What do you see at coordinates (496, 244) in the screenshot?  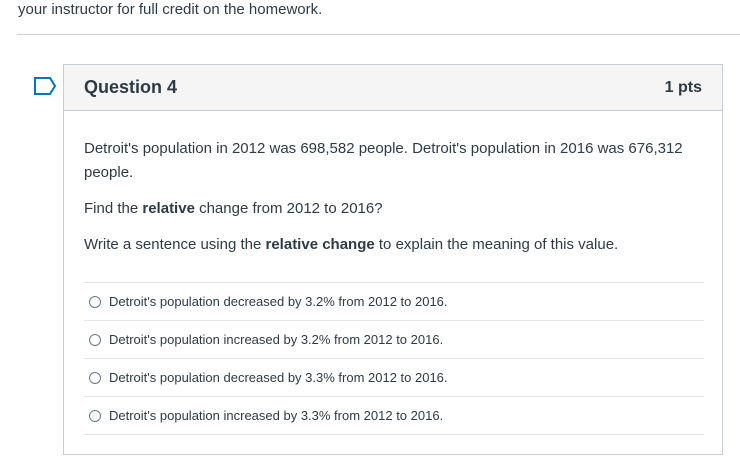 I see `text-segment: to explain the meaning of this value.` at bounding box center [496, 244].